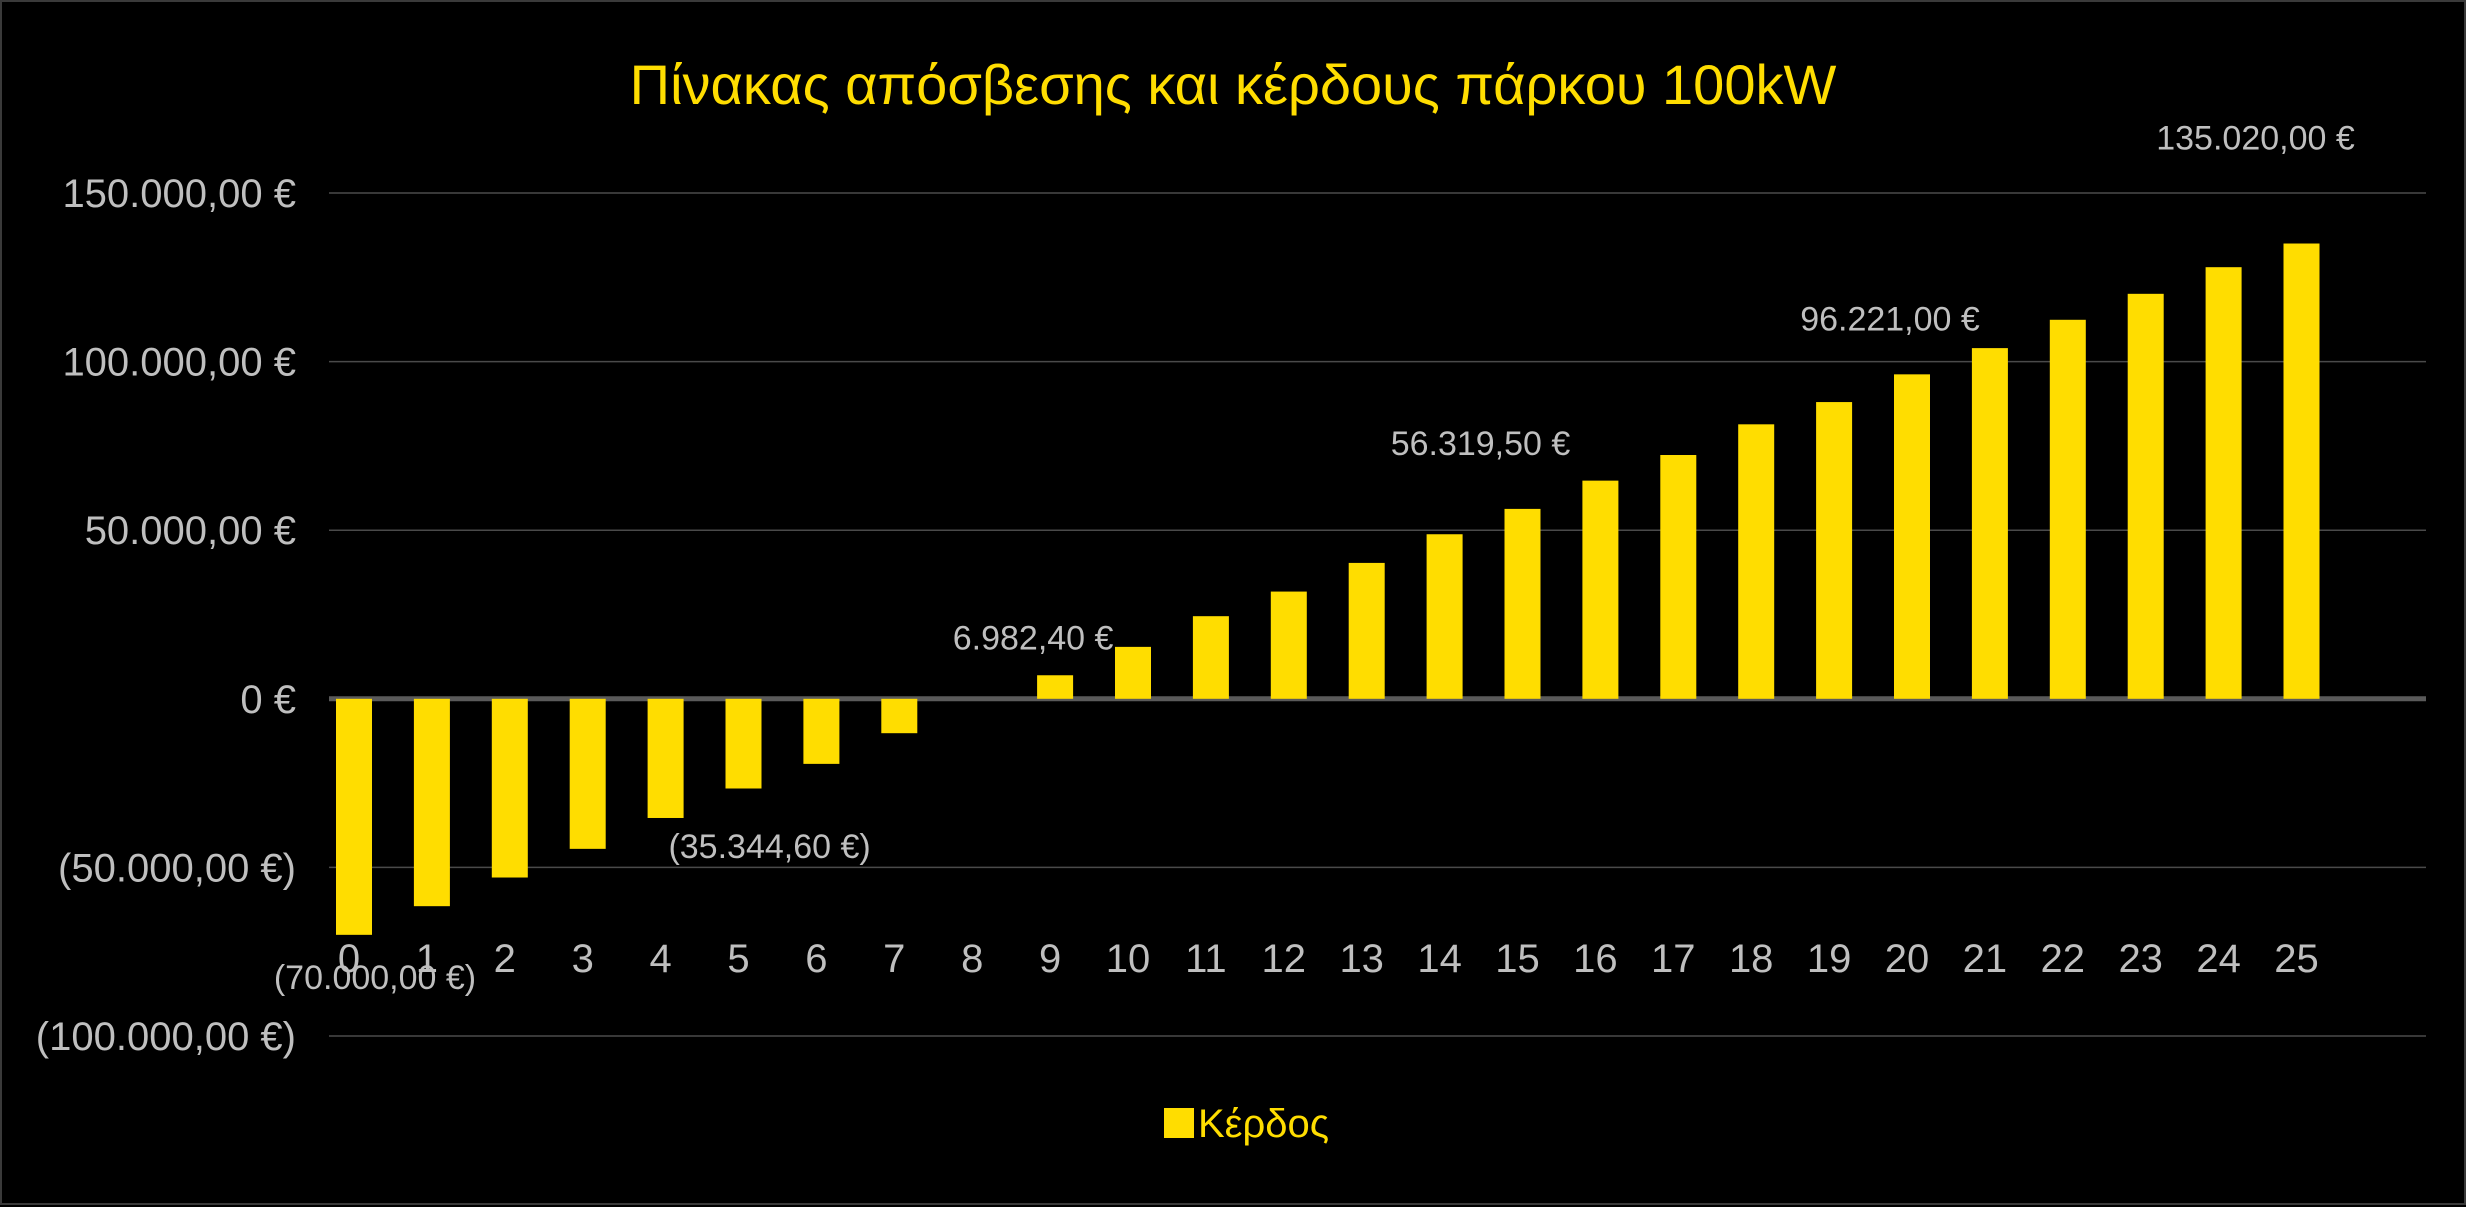  What do you see at coordinates (166, 1037) in the screenshot?
I see `y-tick-label: (100.000,00 €)` at bounding box center [166, 1037].